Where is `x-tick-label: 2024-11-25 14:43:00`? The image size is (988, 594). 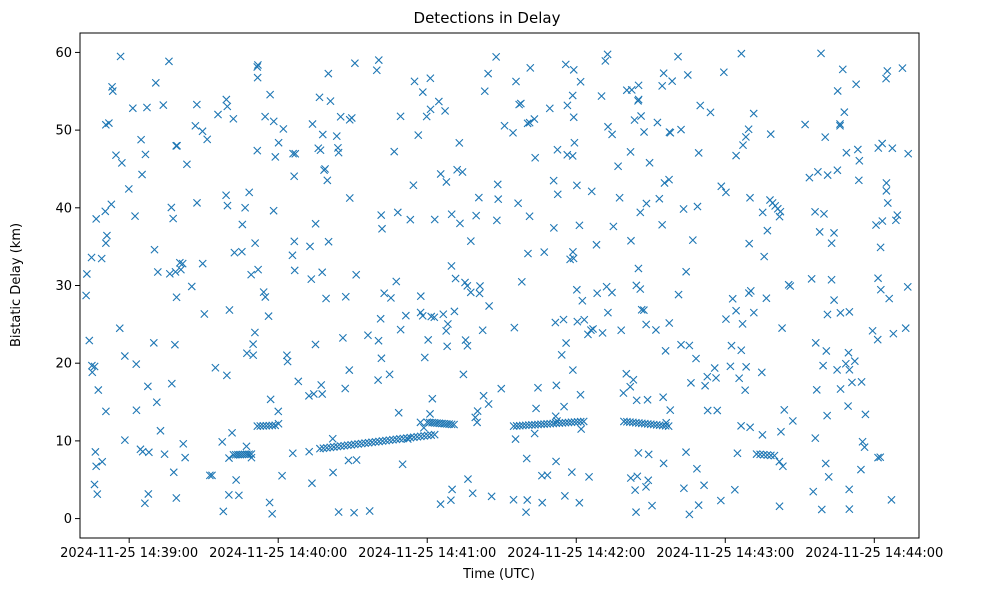 x-tick-label: 2024-11-25 14:43:00 is located at coordinates (725, 553).